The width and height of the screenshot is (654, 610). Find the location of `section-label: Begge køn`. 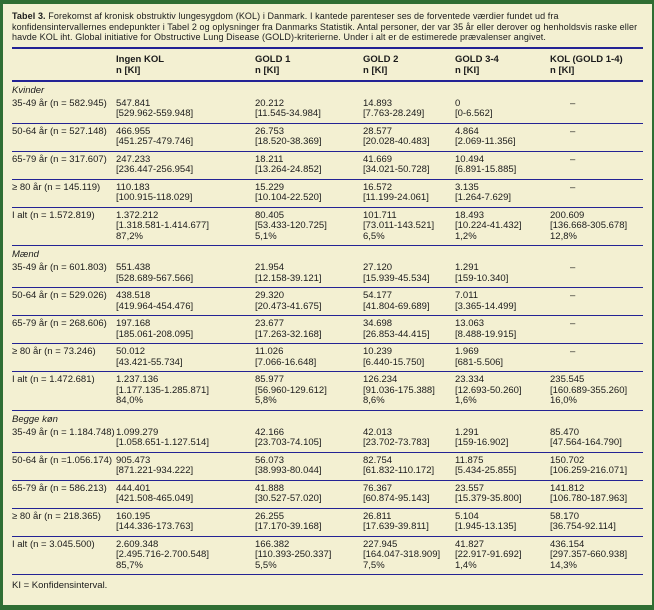

section-label: Begge køn is located at coordinates (35, 419).